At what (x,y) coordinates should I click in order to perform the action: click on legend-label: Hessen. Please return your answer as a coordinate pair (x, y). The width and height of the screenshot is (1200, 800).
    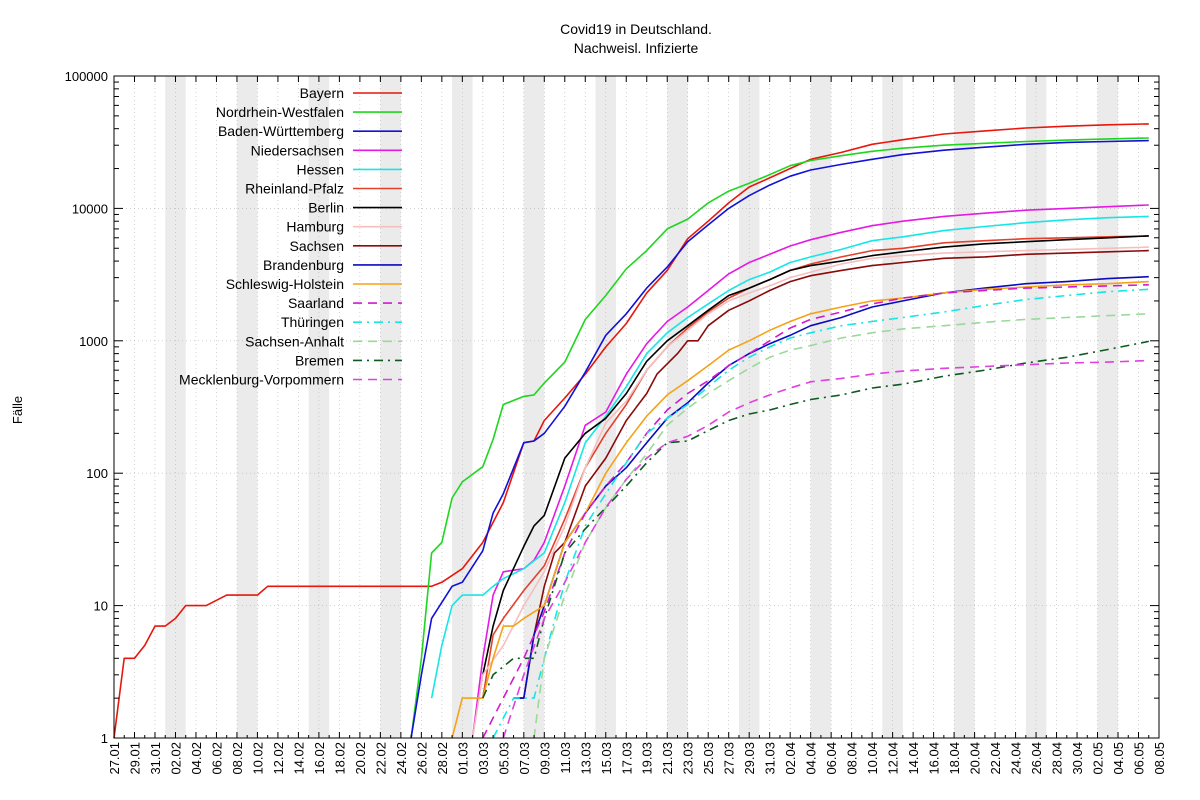
    Looking at the image, I should click on (320, 169).